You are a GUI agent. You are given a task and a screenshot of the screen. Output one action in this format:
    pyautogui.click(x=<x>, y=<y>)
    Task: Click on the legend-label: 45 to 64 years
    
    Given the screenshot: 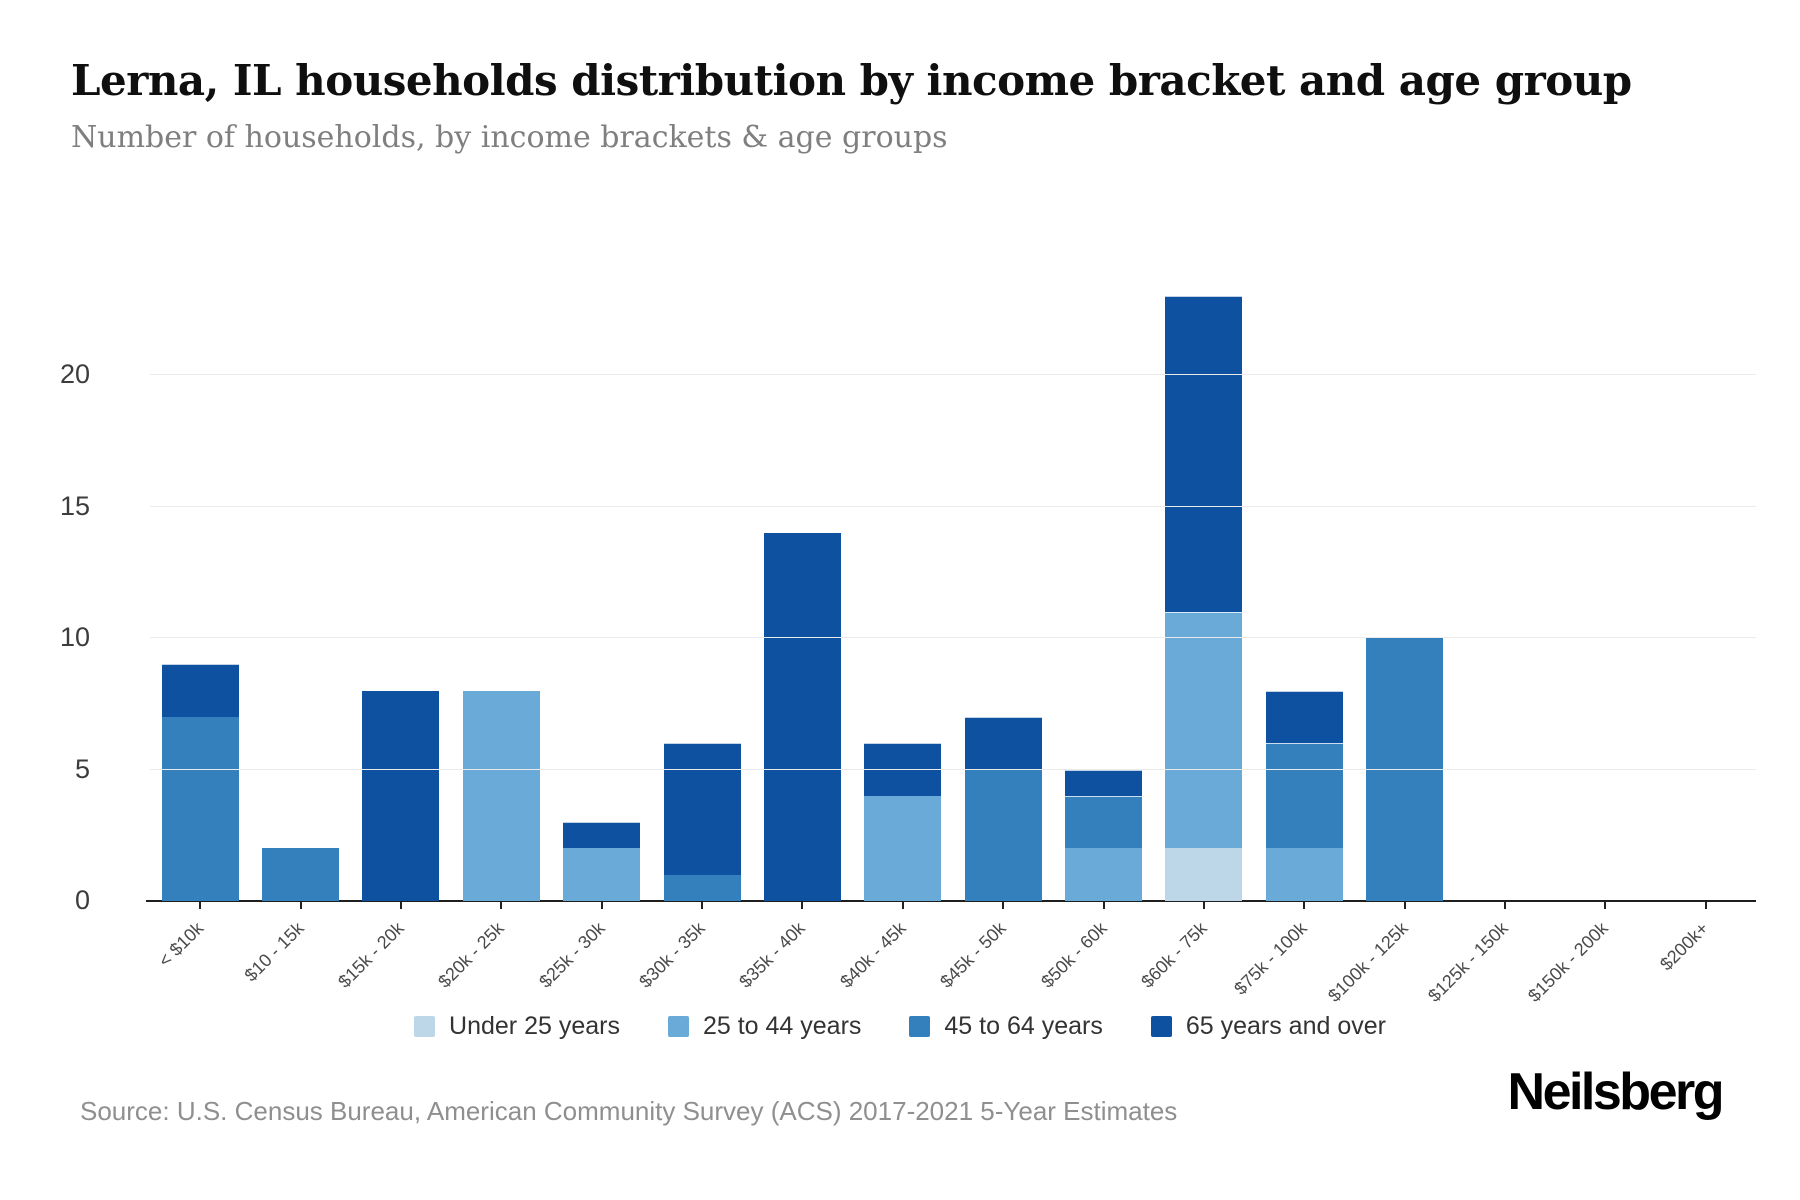 What is the action you would take?
    pyautogui.click(x=1023, y=1026)
    